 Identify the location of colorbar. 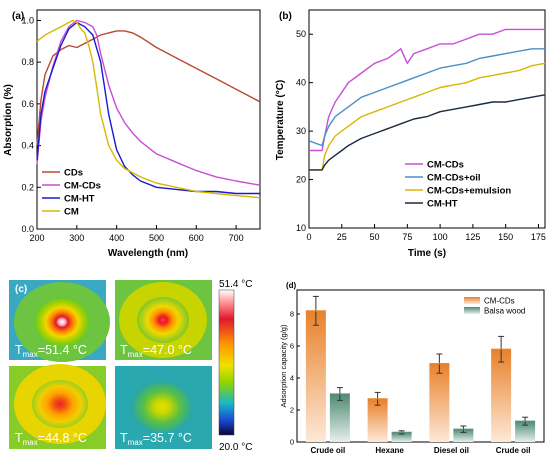
(226, 362).